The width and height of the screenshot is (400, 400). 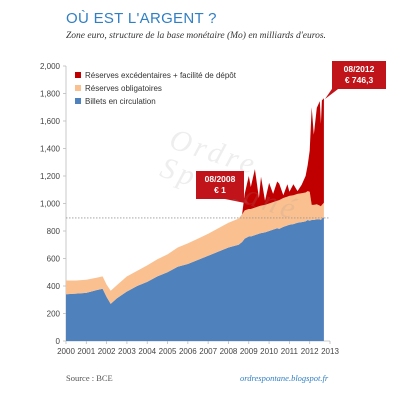 What do you see at coordinates (310, 351) in the screenshot?
I see `x-tick-label: 2012` at bounding box center [310, 351].